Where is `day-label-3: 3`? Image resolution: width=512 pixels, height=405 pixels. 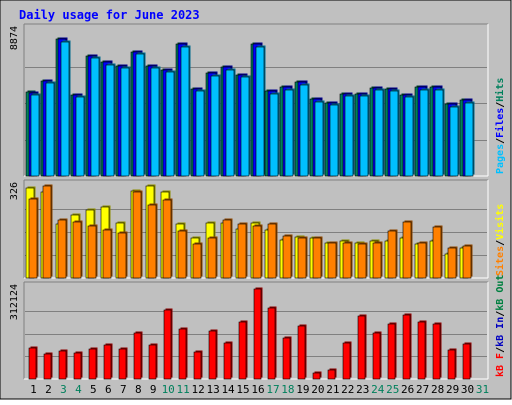 day-label-3: 3 is located at coordinates (63, 389).